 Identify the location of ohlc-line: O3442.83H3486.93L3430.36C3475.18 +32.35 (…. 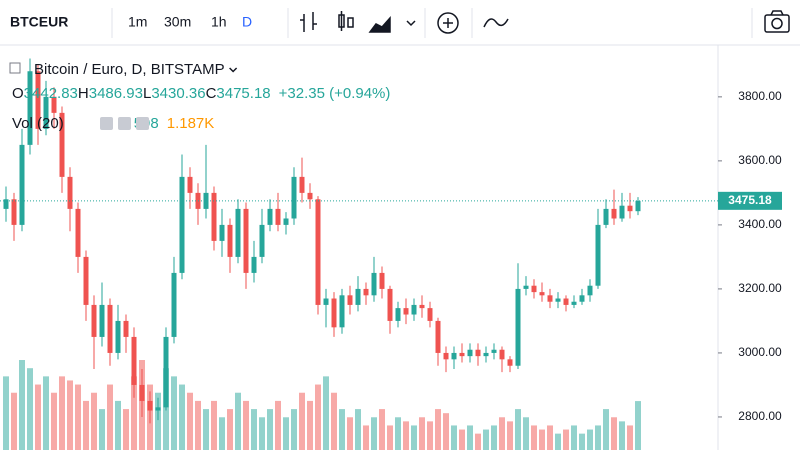
(201, 93).